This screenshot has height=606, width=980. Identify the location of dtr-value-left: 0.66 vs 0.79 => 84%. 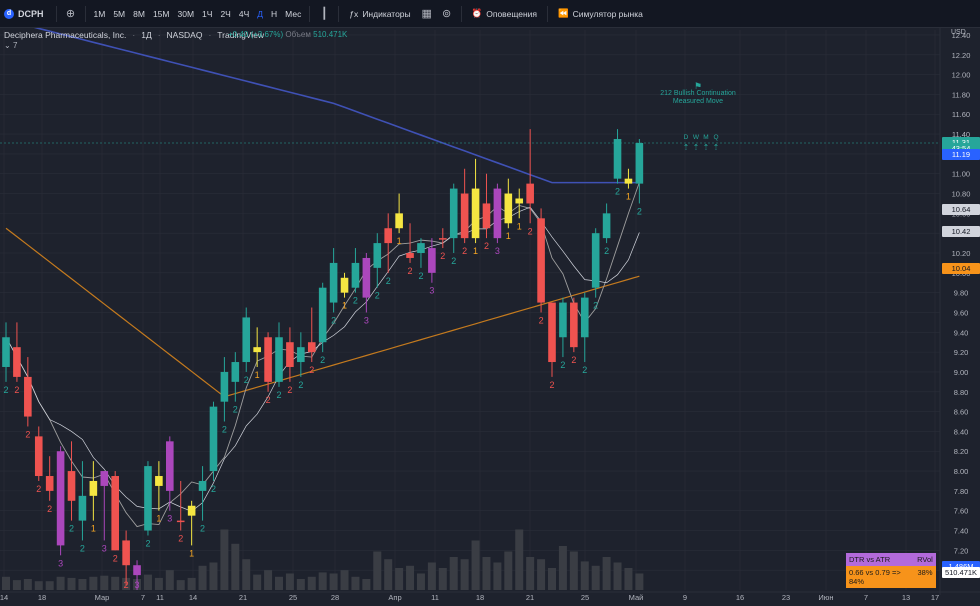
(880, 577).